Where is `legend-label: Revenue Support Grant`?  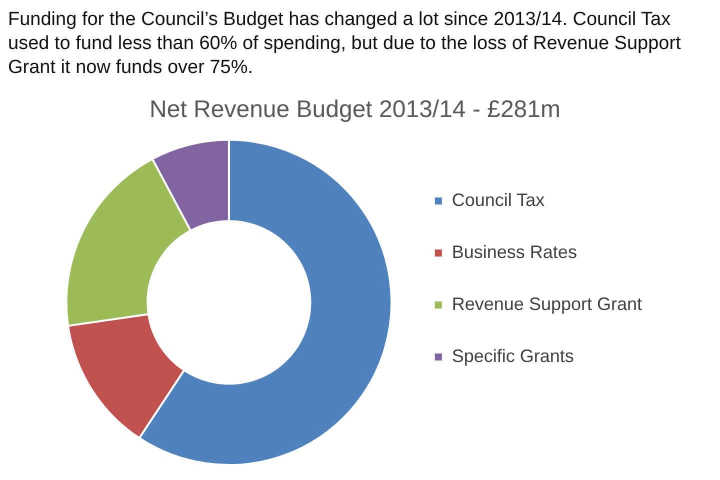
legend-label: Revenue Support Grant is located at coordinates (547, 304).